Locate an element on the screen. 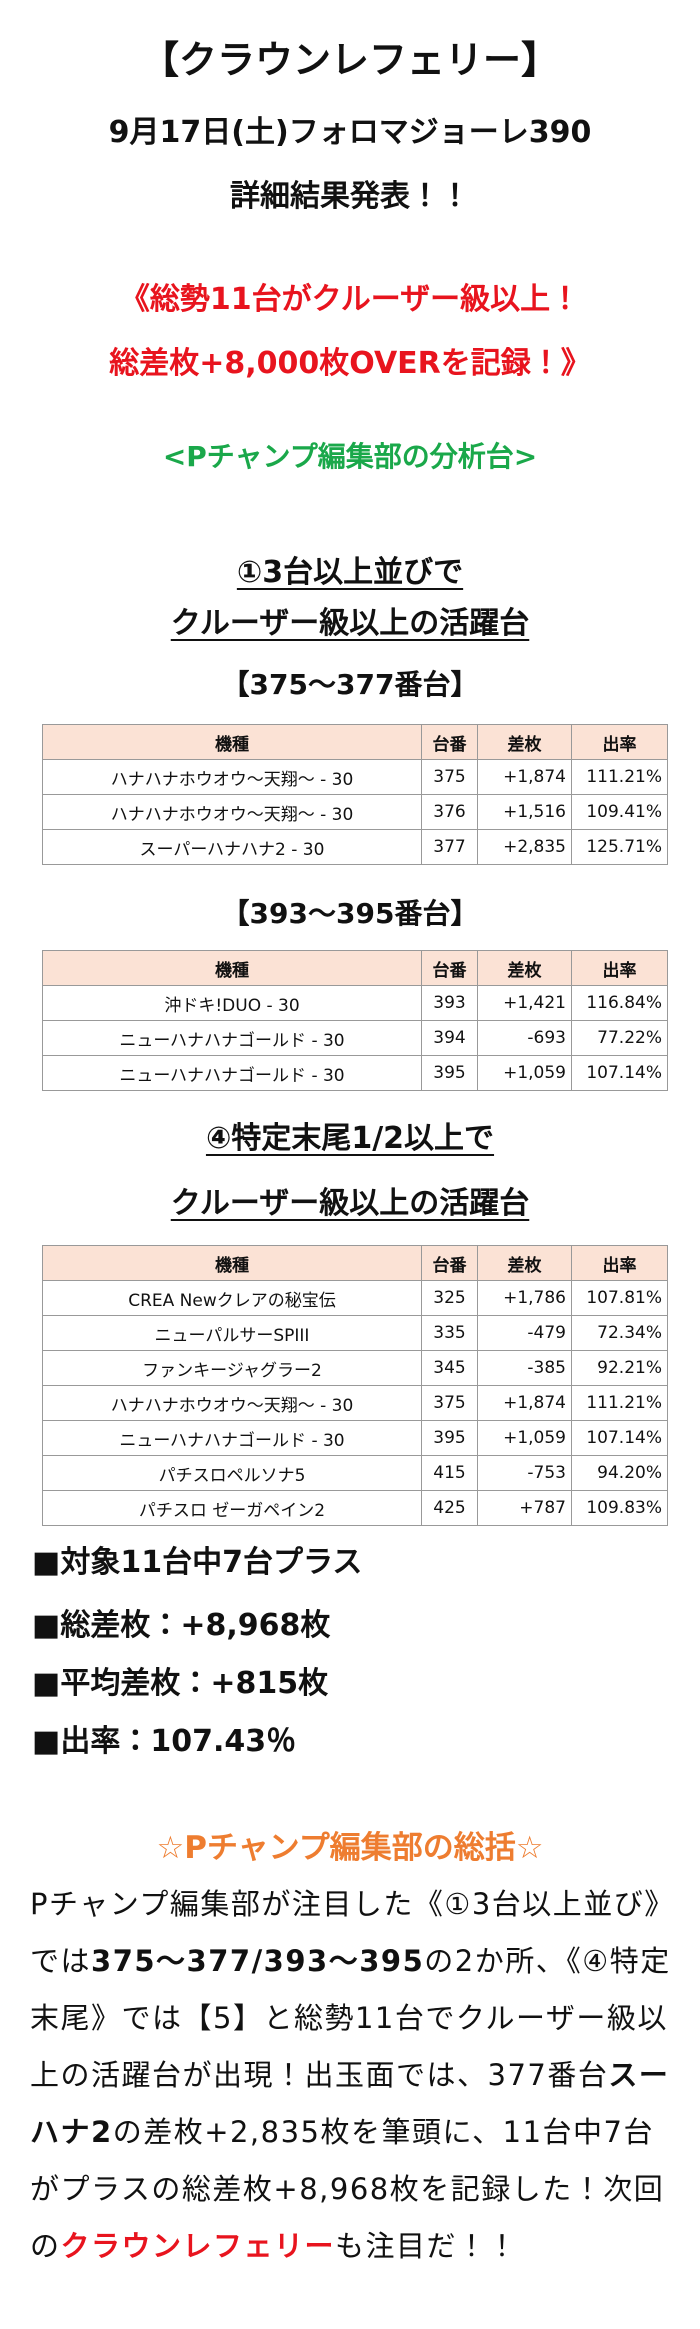 This screenshot has width=700, height=2329. table-row: 沖ドキ!DUO - 30 393 +1,421 116.84% is located at coordinates (355, 1003).